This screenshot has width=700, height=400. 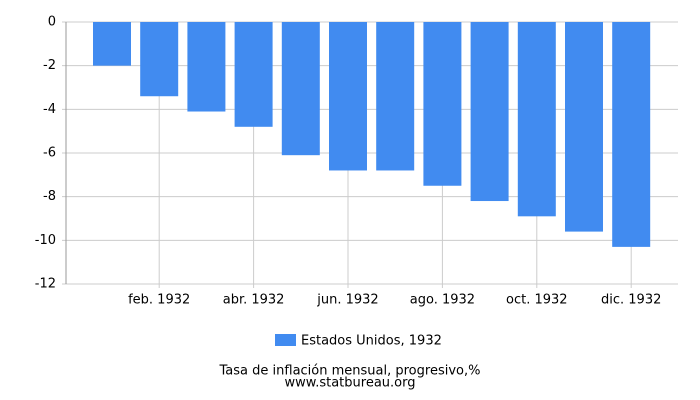 I want to click on x-tick-label: feb. 1932, so click(x=159, y=300).